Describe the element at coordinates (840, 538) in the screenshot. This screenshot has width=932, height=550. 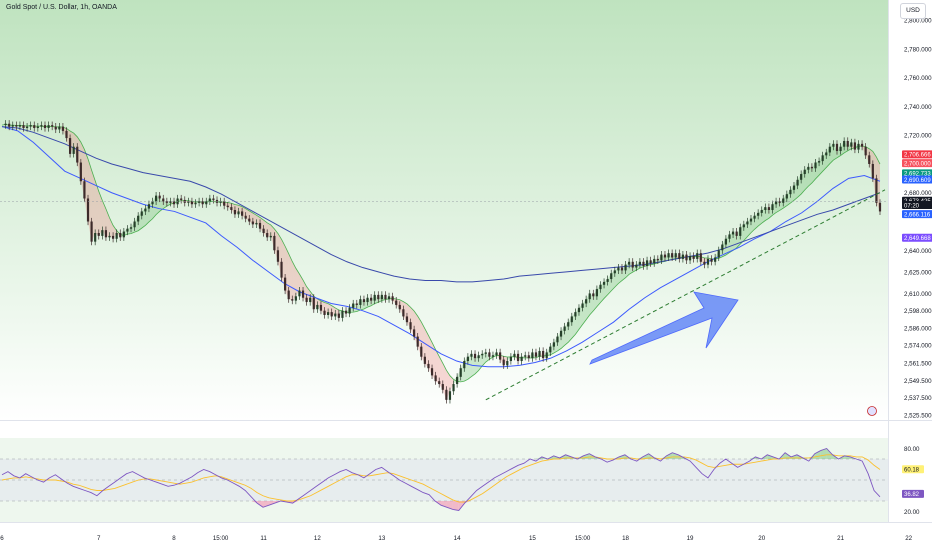
I see `time-tick-label: 21` at that location.